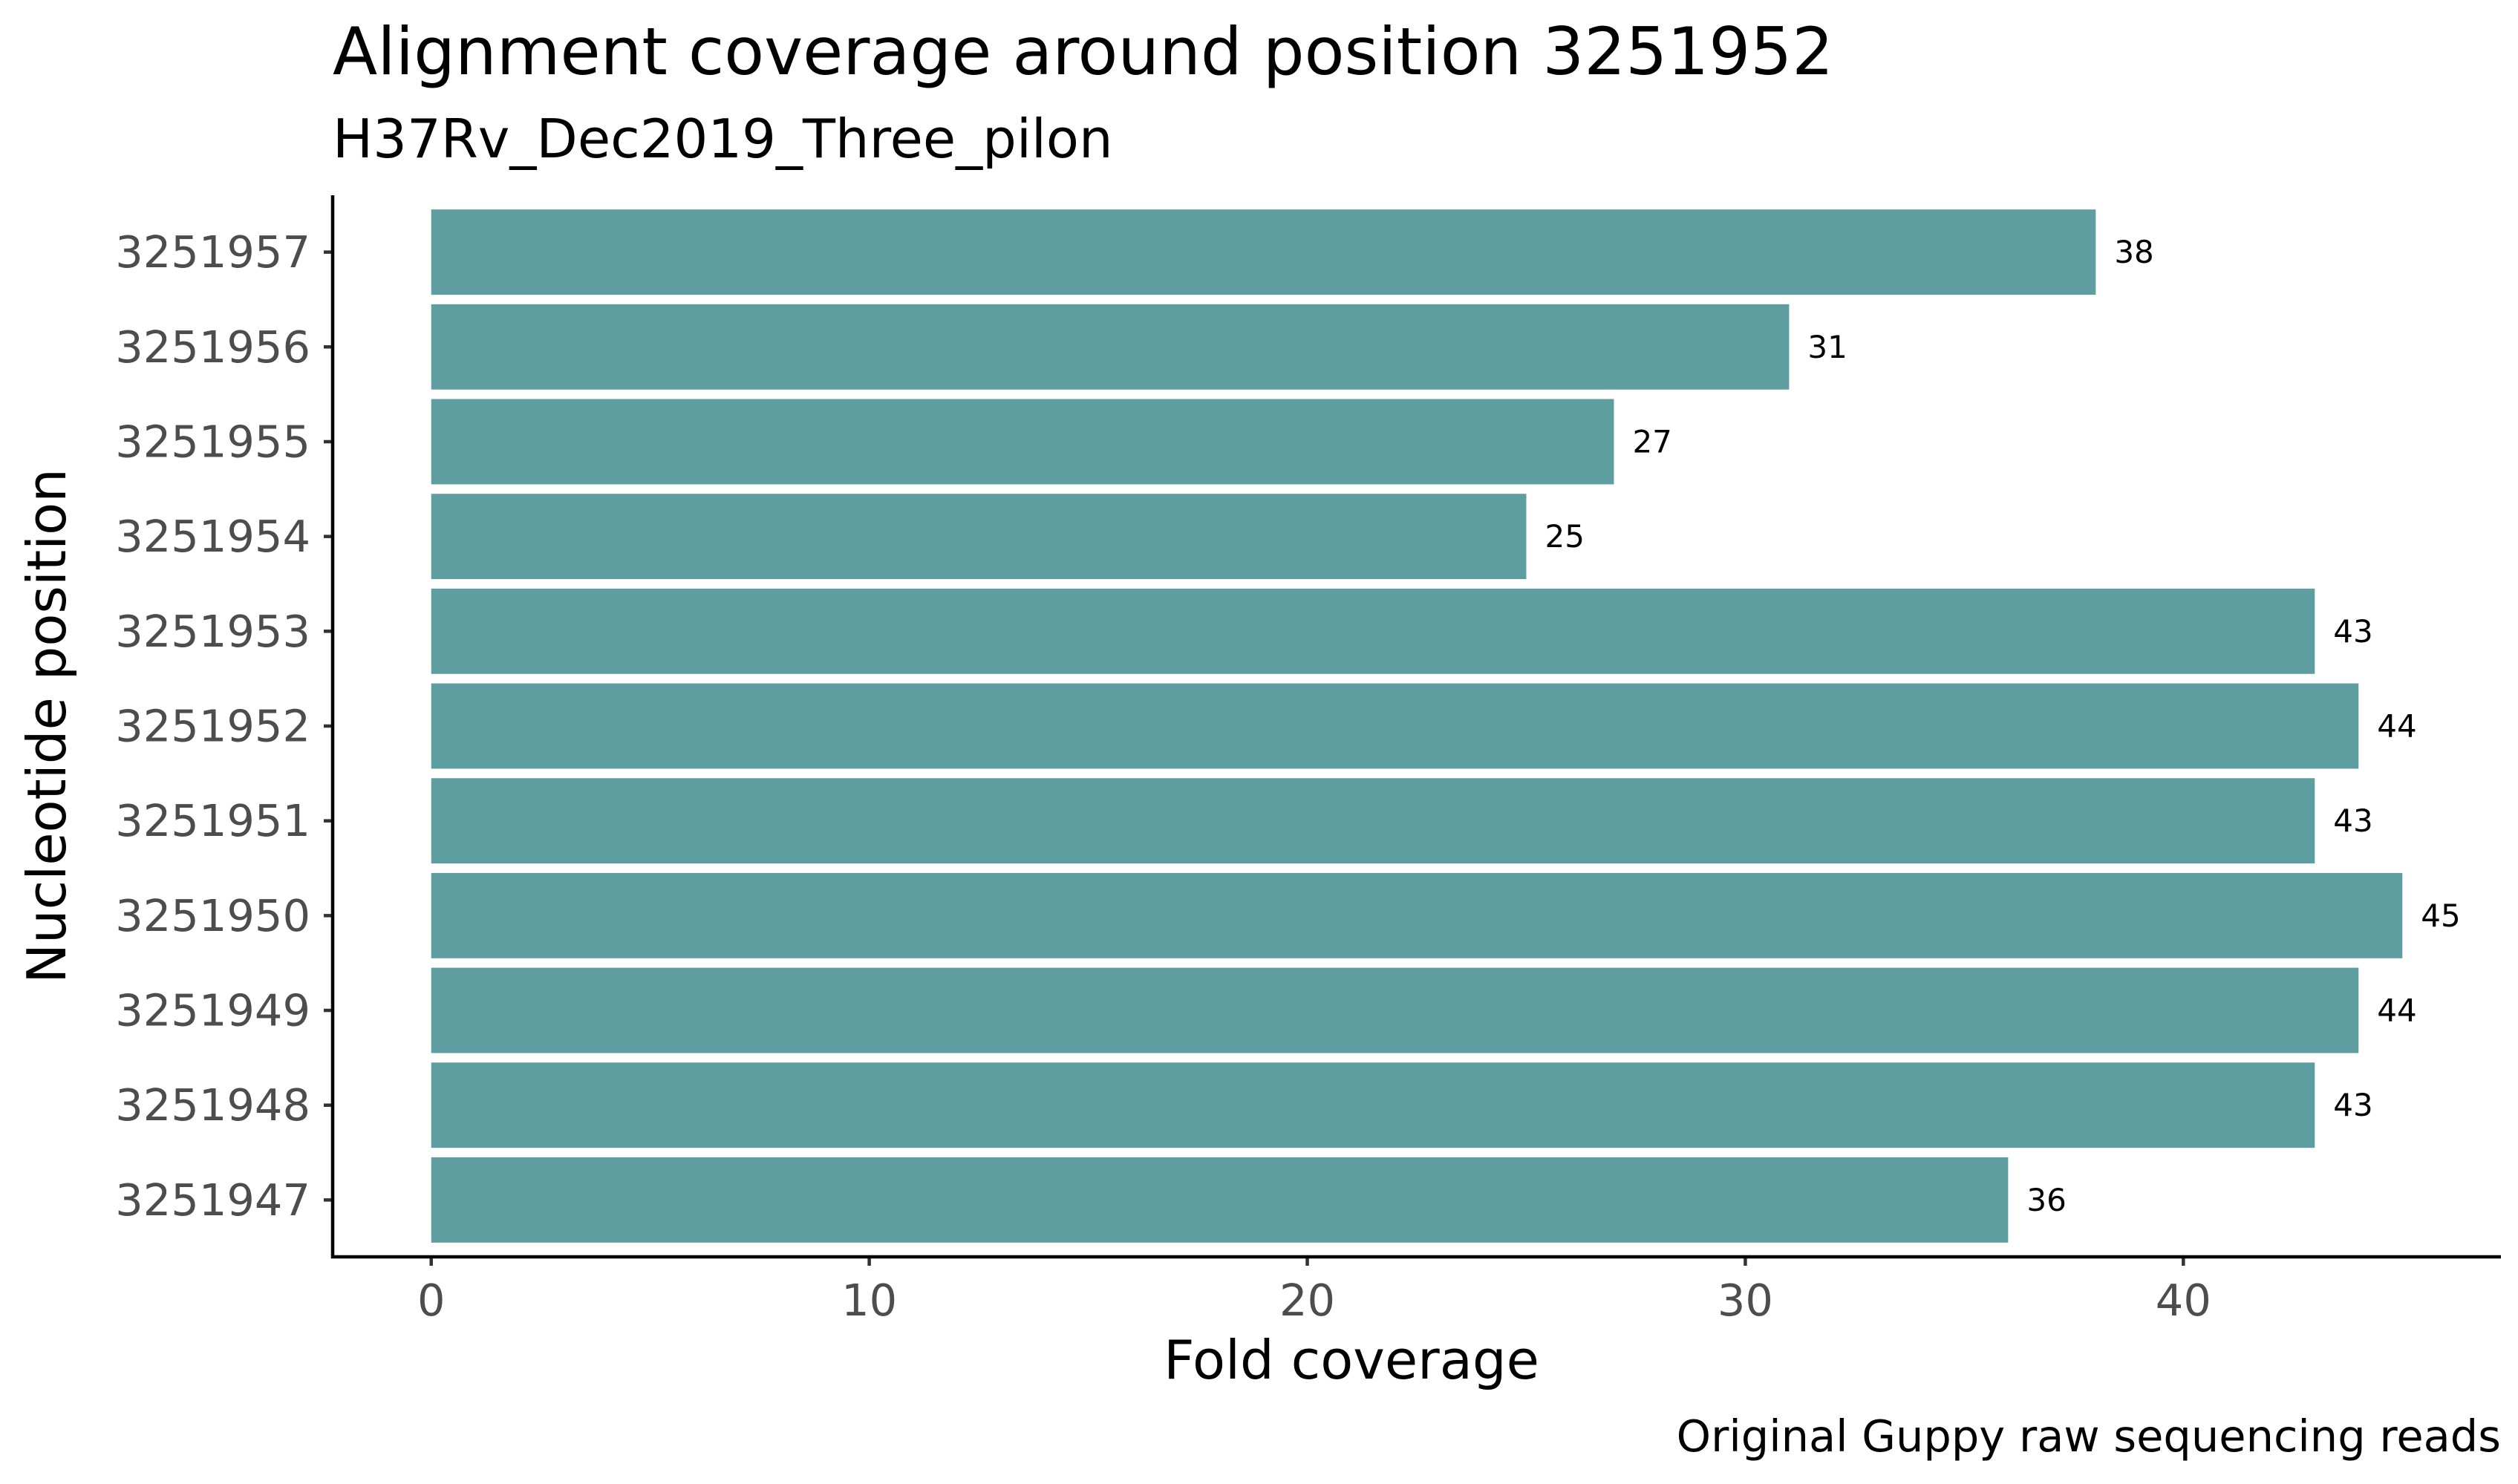 This screenshot has height=1484, width=2518. Describe the element at coordinates (431, 1300) in the screenshot. I see `x-tick-label-0: 0` at that location.